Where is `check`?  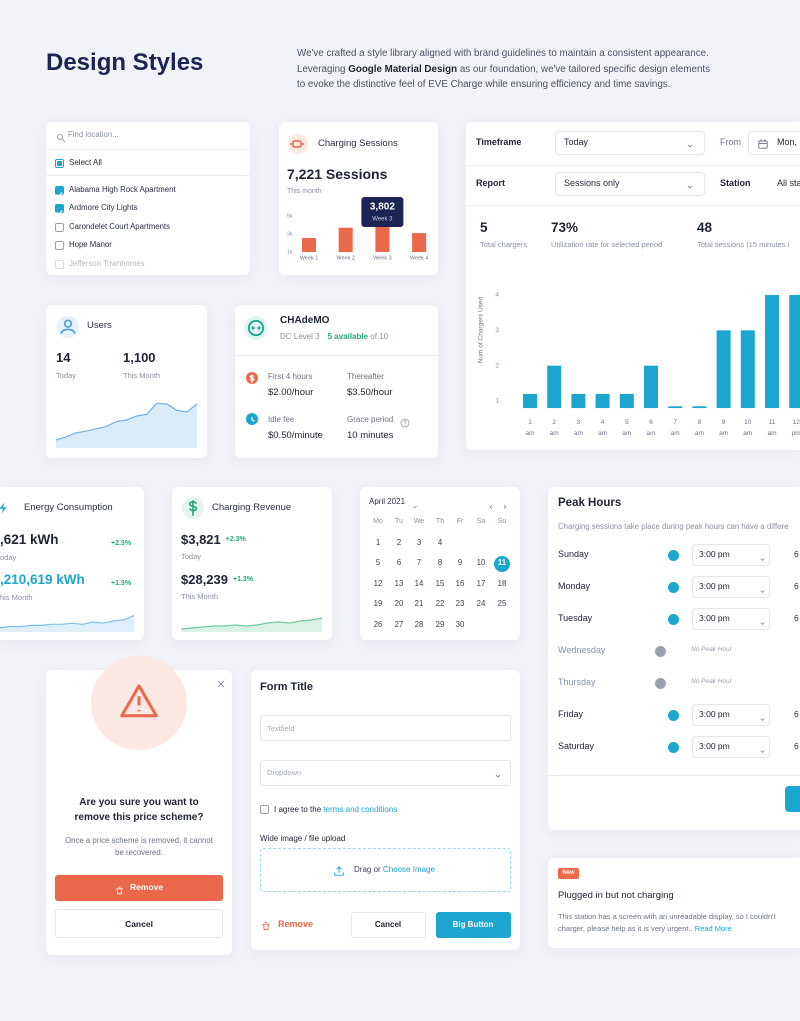
check is located at coordinates (59, 194).